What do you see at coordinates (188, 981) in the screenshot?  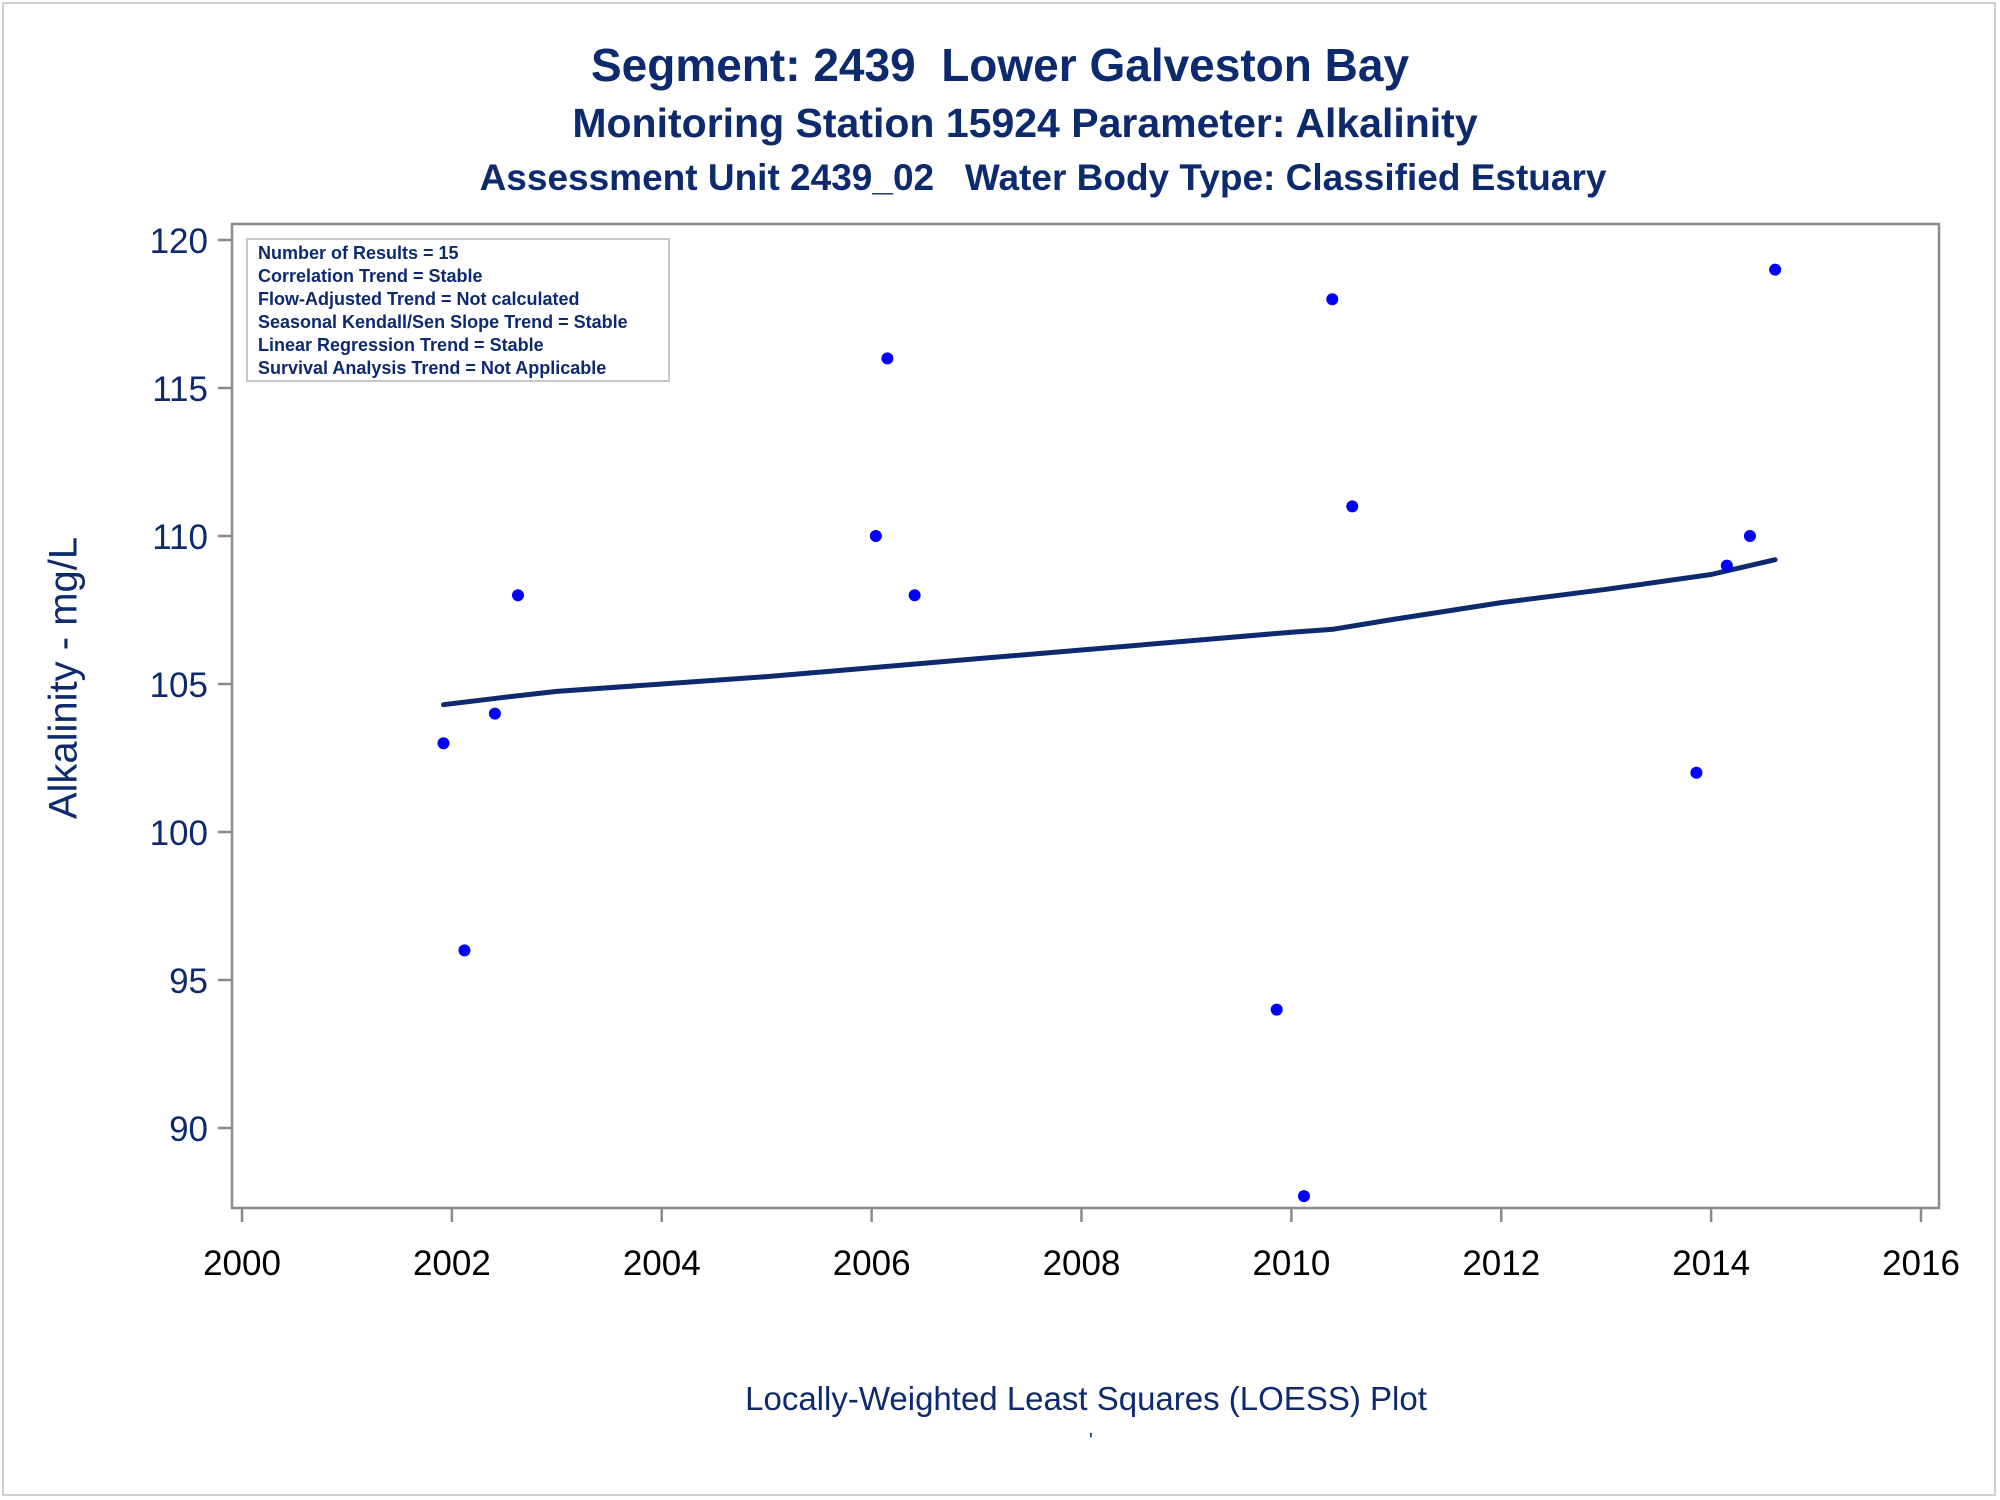 I see `y-tick-label: 95` at bounding box center [188, 981].